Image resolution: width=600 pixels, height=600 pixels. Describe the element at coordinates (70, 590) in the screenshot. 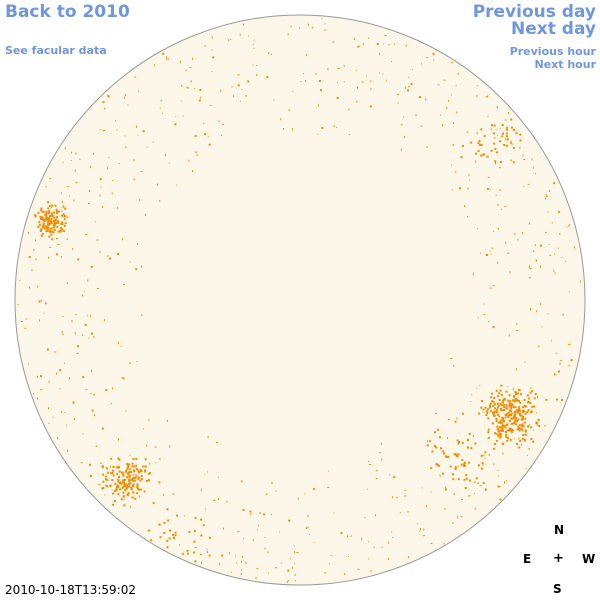

I see `observation-timestamp: 2010-10-18T13:59:02` at that location.